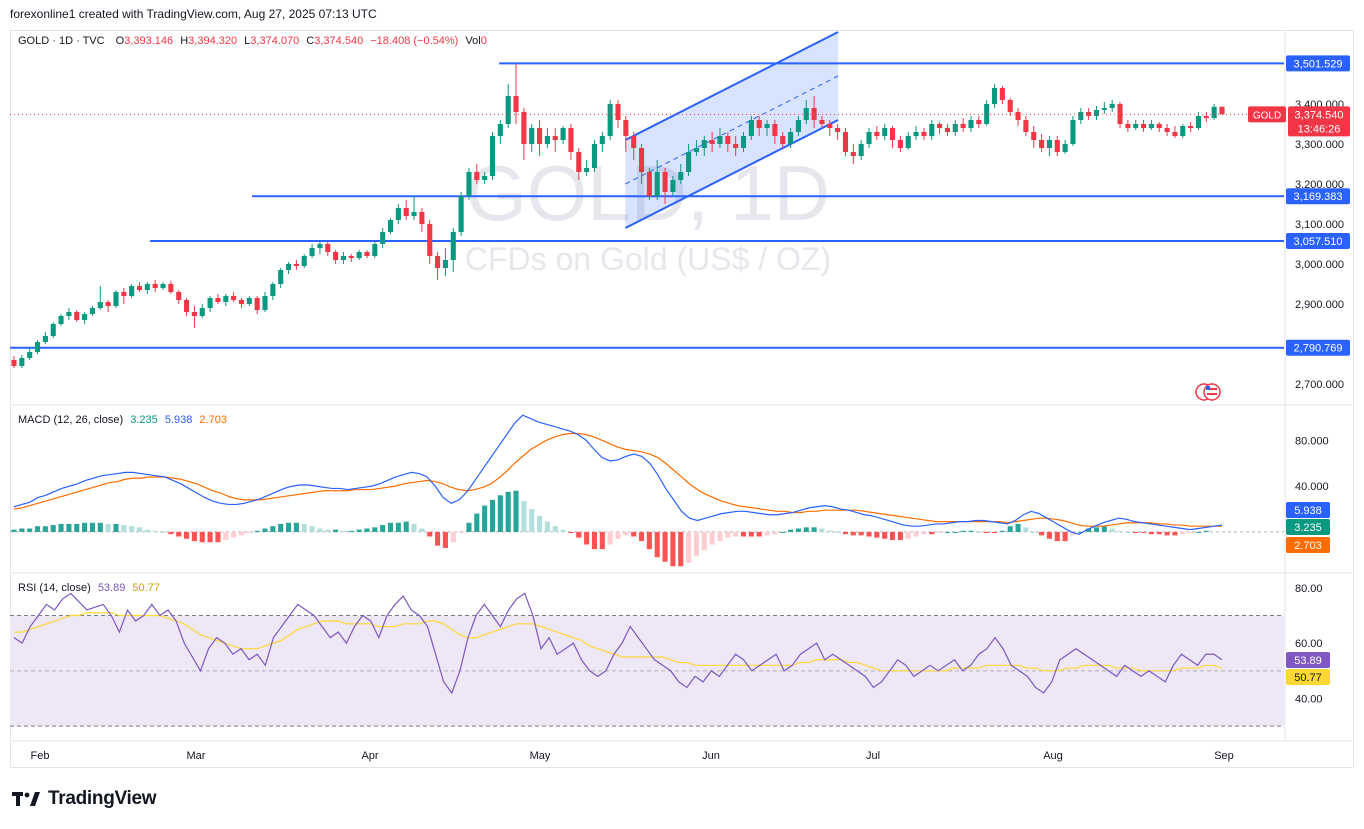 The image size is (1364, 829). Describe the element at coordinates (618, 474) in the screenshot. I see `macd-line` at that location.